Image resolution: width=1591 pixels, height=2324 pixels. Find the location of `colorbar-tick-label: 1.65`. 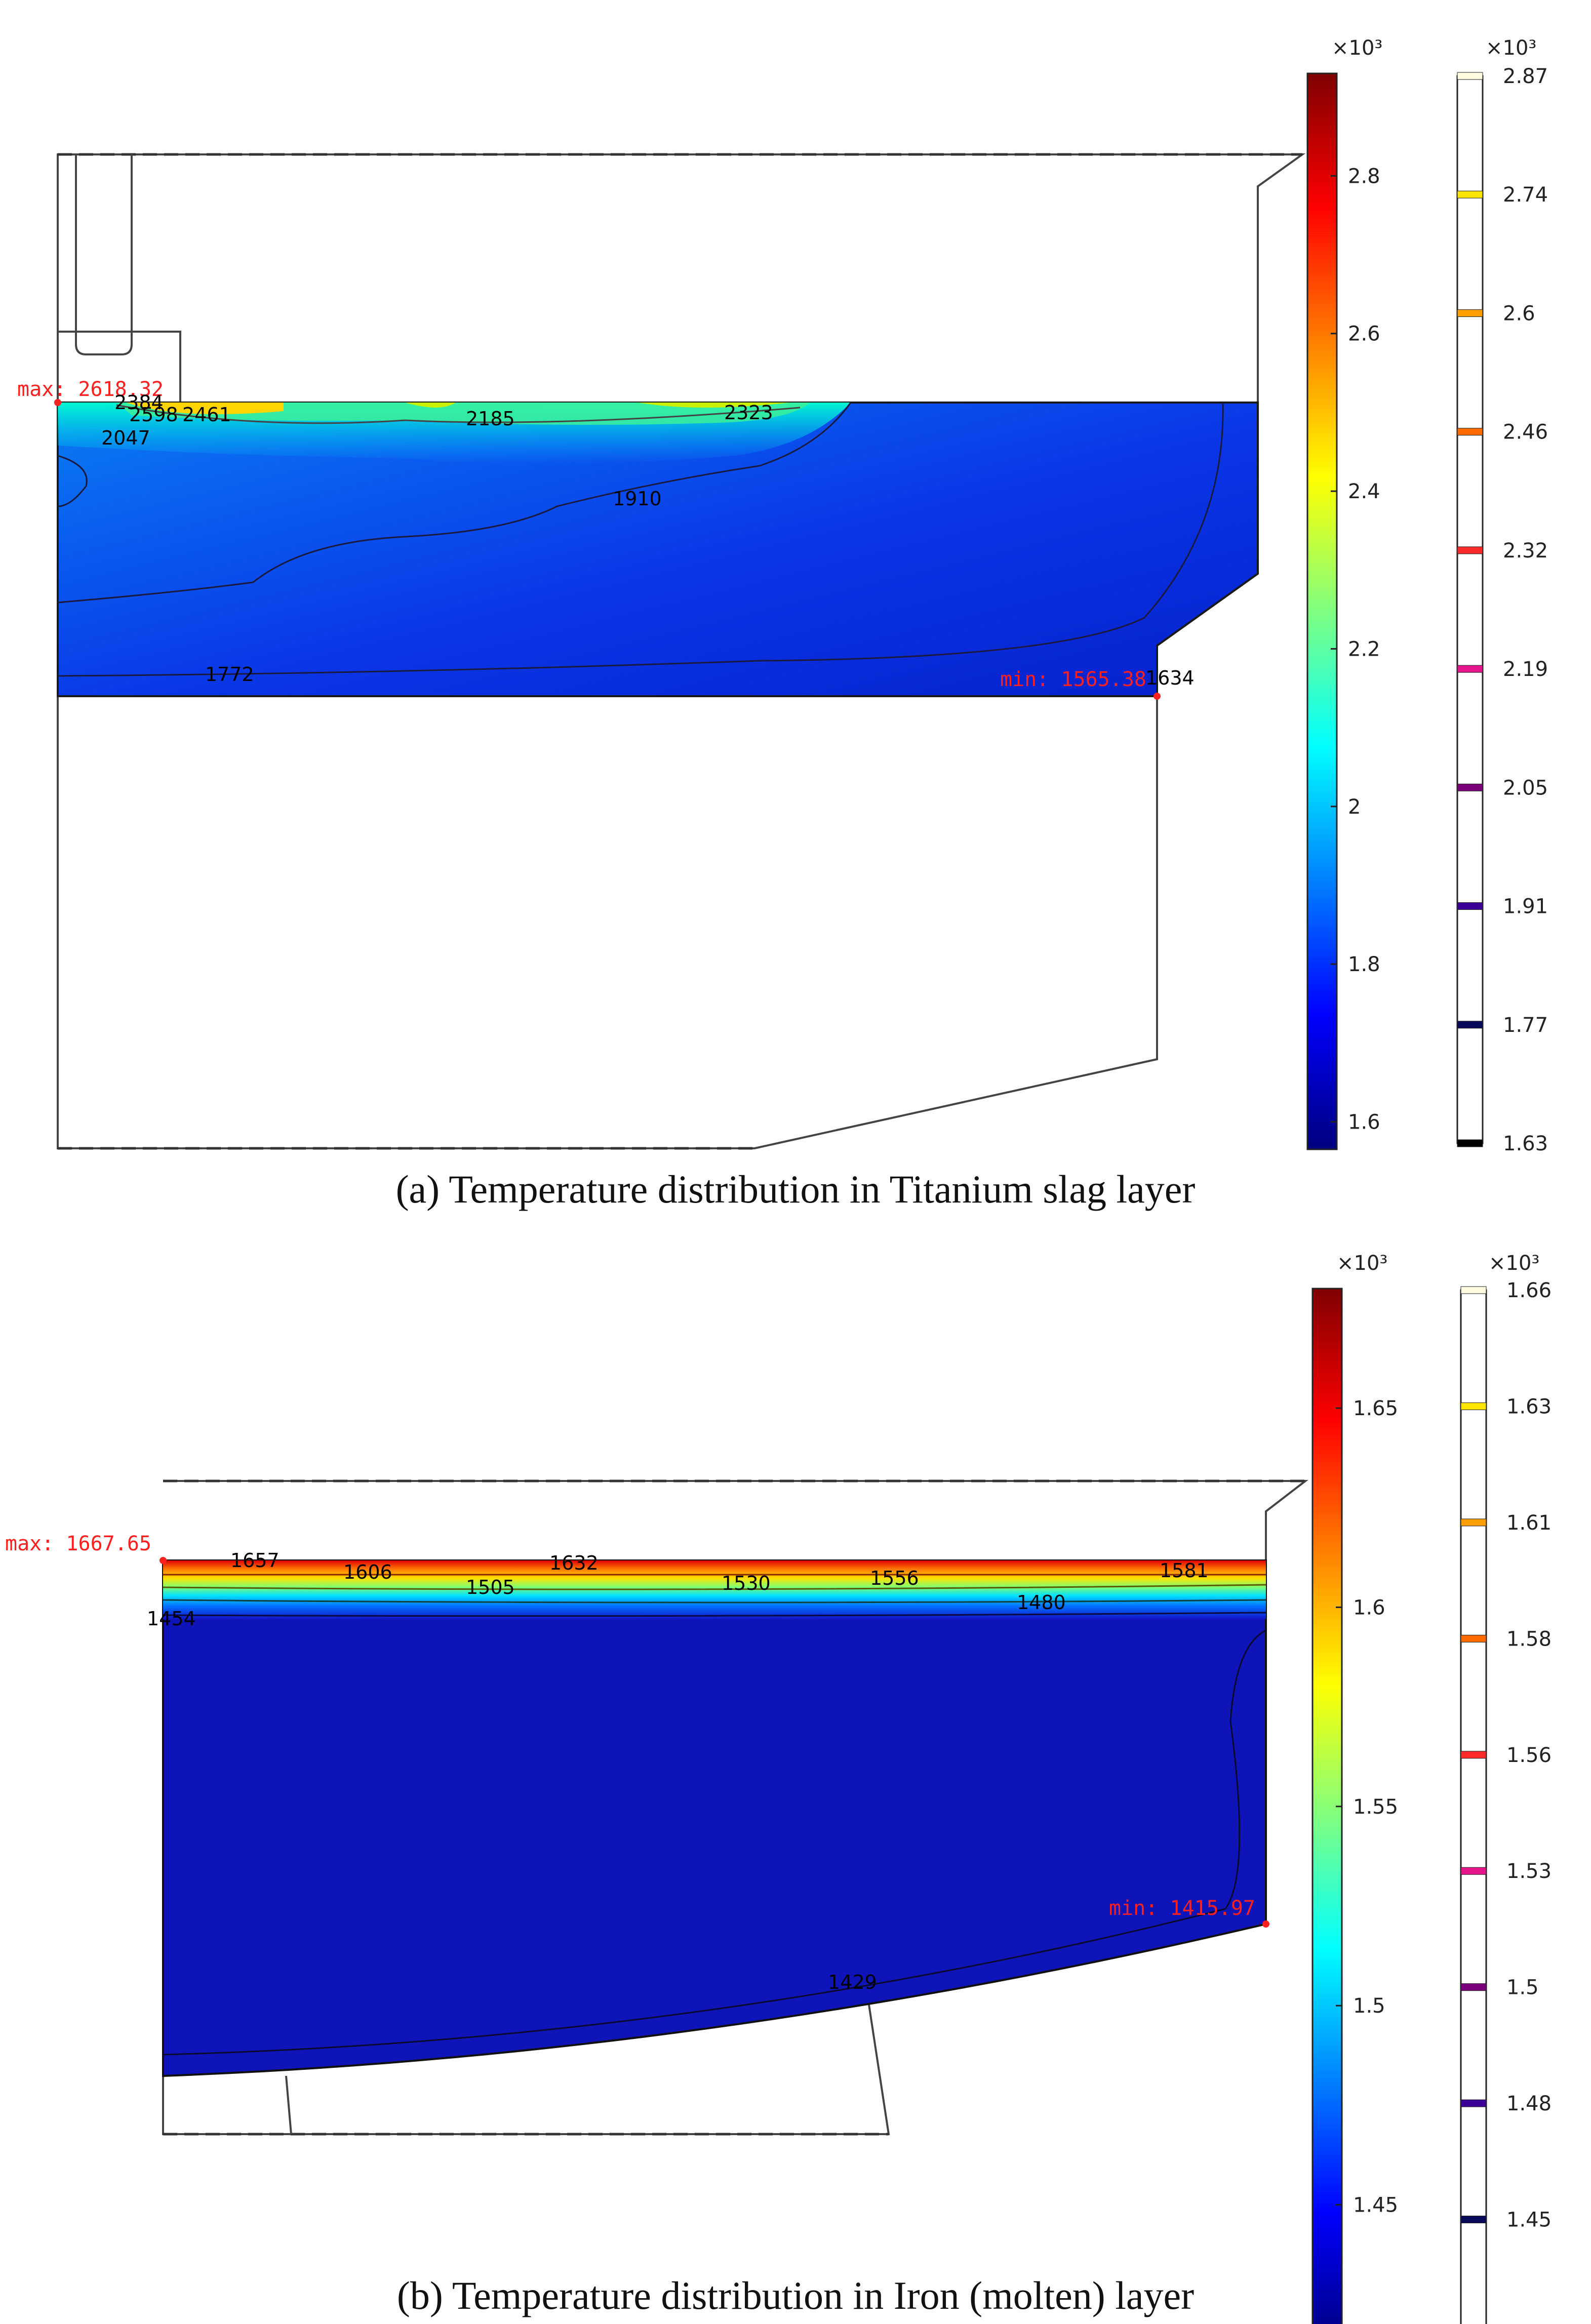

colorbar-tick-label: 1.65 is located at coordinates (1375, 1409).